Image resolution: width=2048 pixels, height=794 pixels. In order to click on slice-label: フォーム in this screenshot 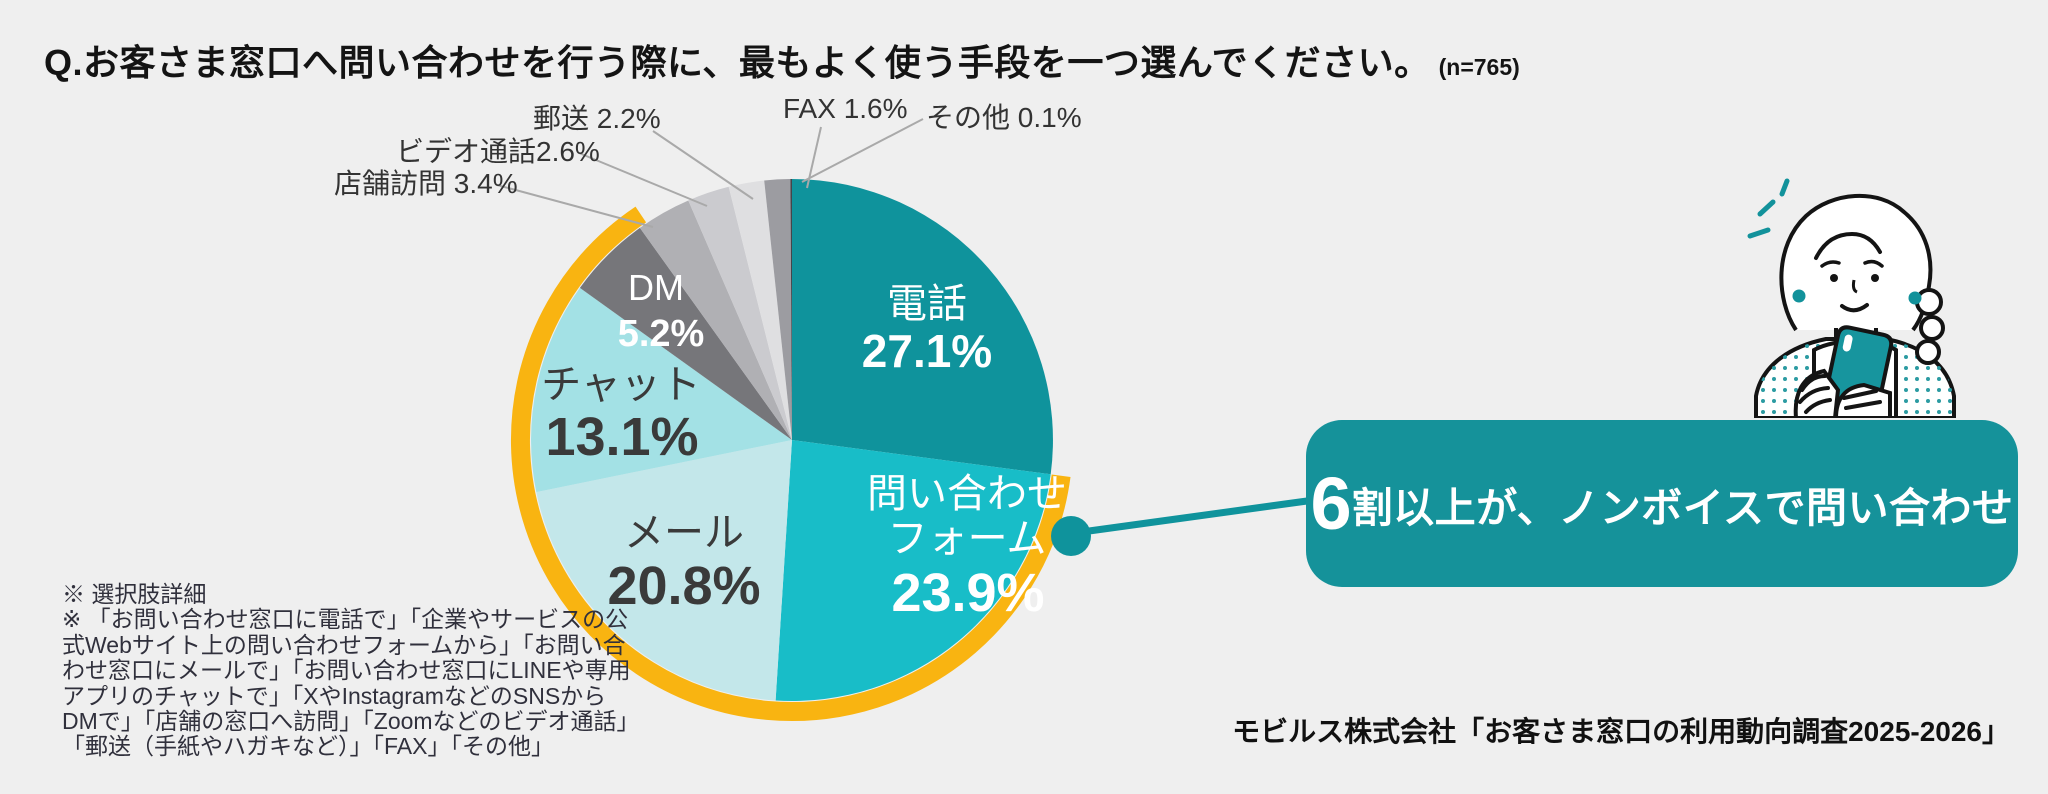, I will do `click(967, 539)`.